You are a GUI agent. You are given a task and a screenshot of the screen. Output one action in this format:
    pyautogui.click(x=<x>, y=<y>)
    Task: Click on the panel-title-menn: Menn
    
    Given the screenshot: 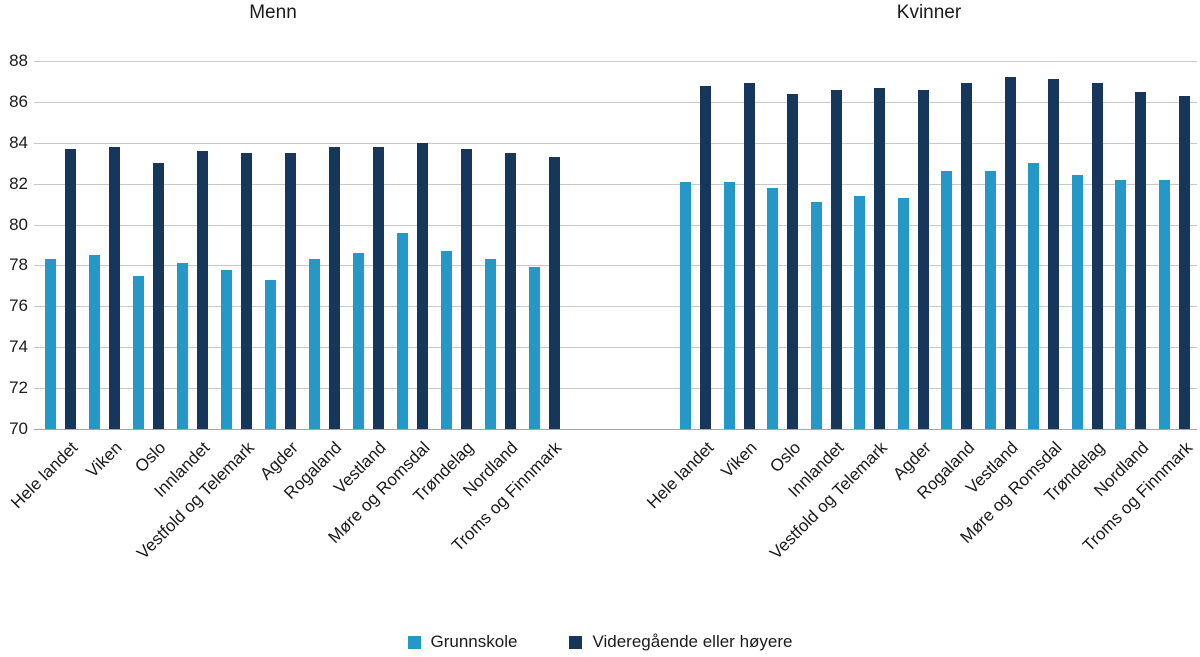 What is the action you would take?
    pyautogui.click(x=273, y=12)
    